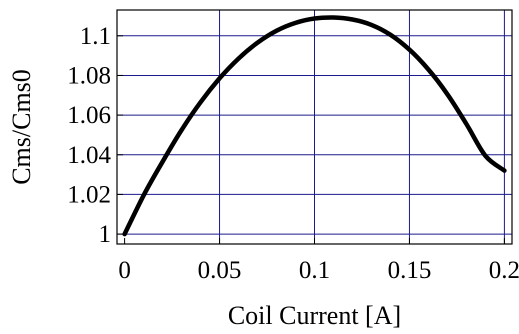 This screenshot has height=334, width=519. What do you see at coordinates (314, 270) in the screenshot?
I see `x-tick-label: 0.1` at bounding box center [314, 270].